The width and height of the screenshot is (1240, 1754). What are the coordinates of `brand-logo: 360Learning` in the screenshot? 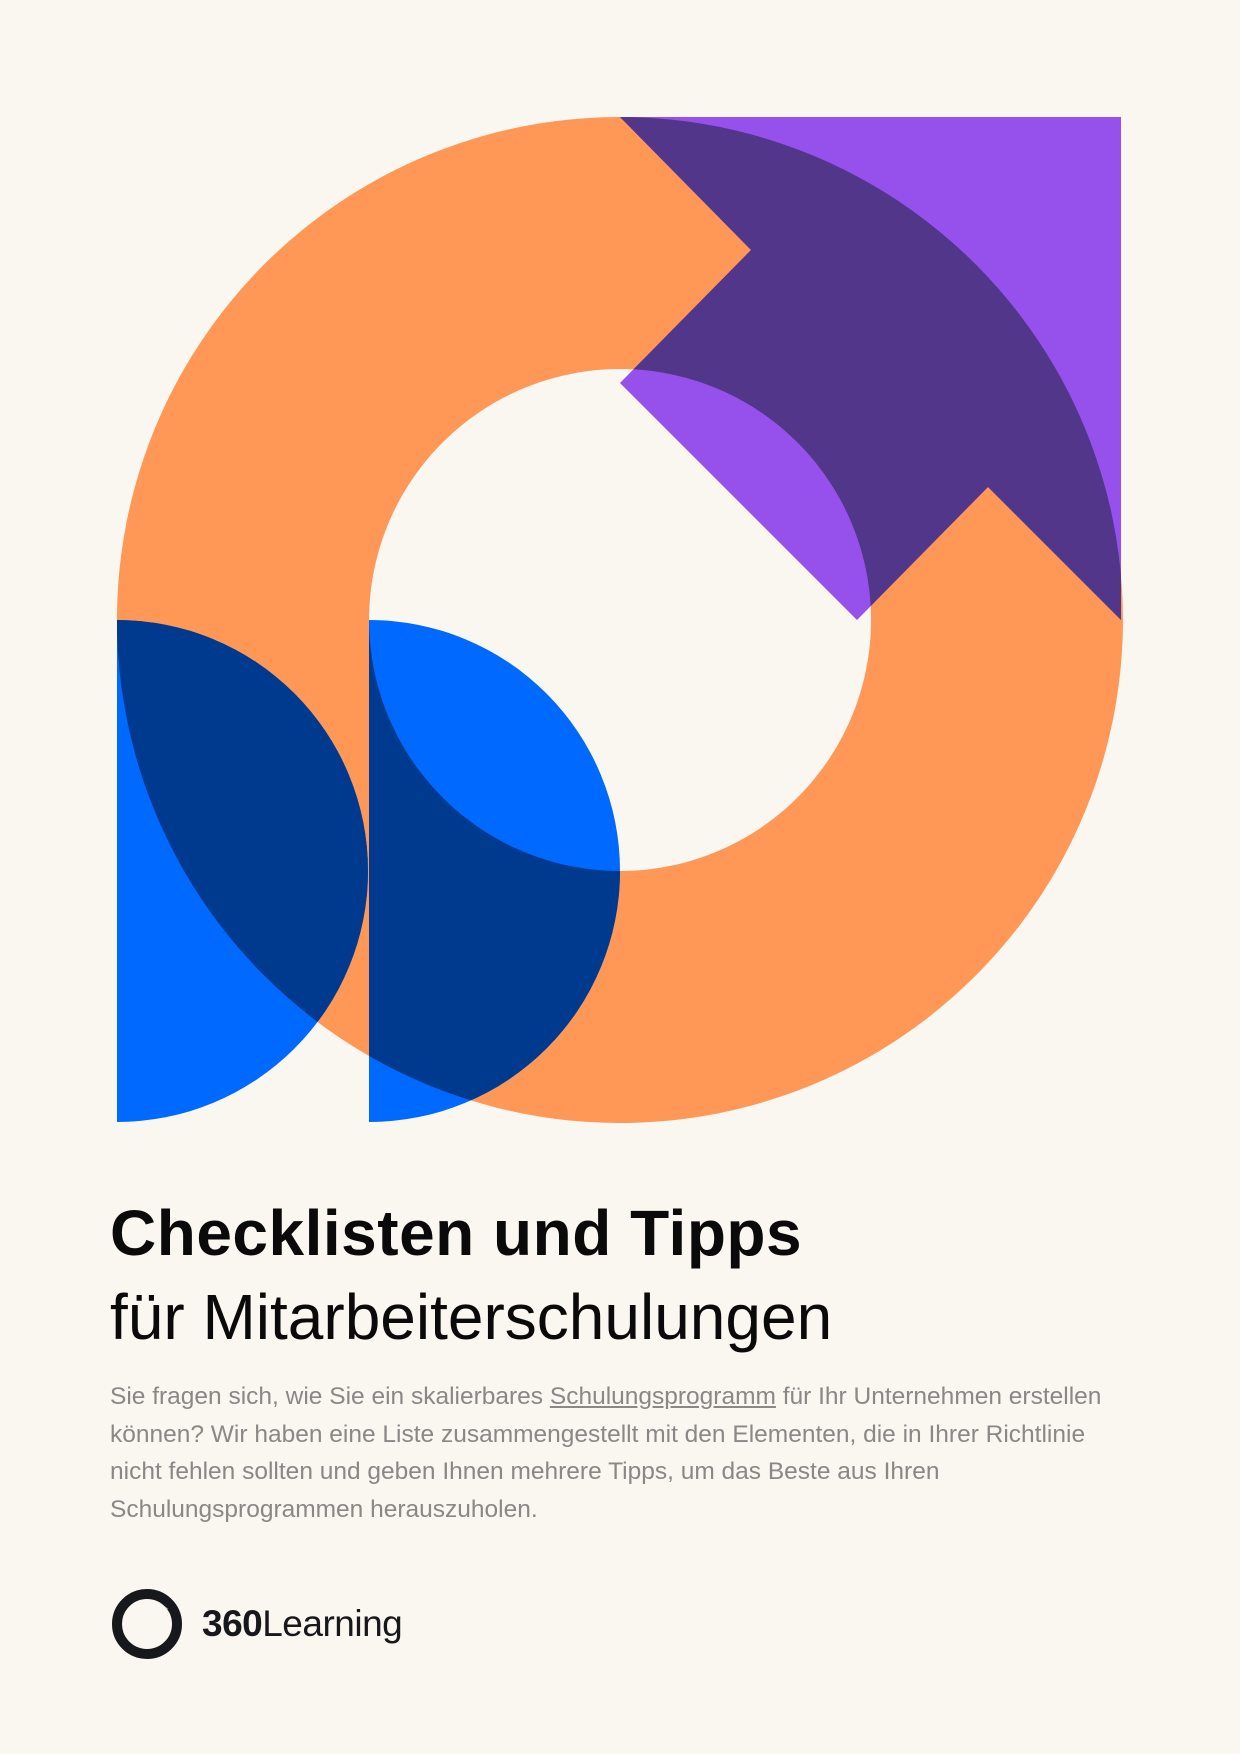 It's located at (256, 1624).